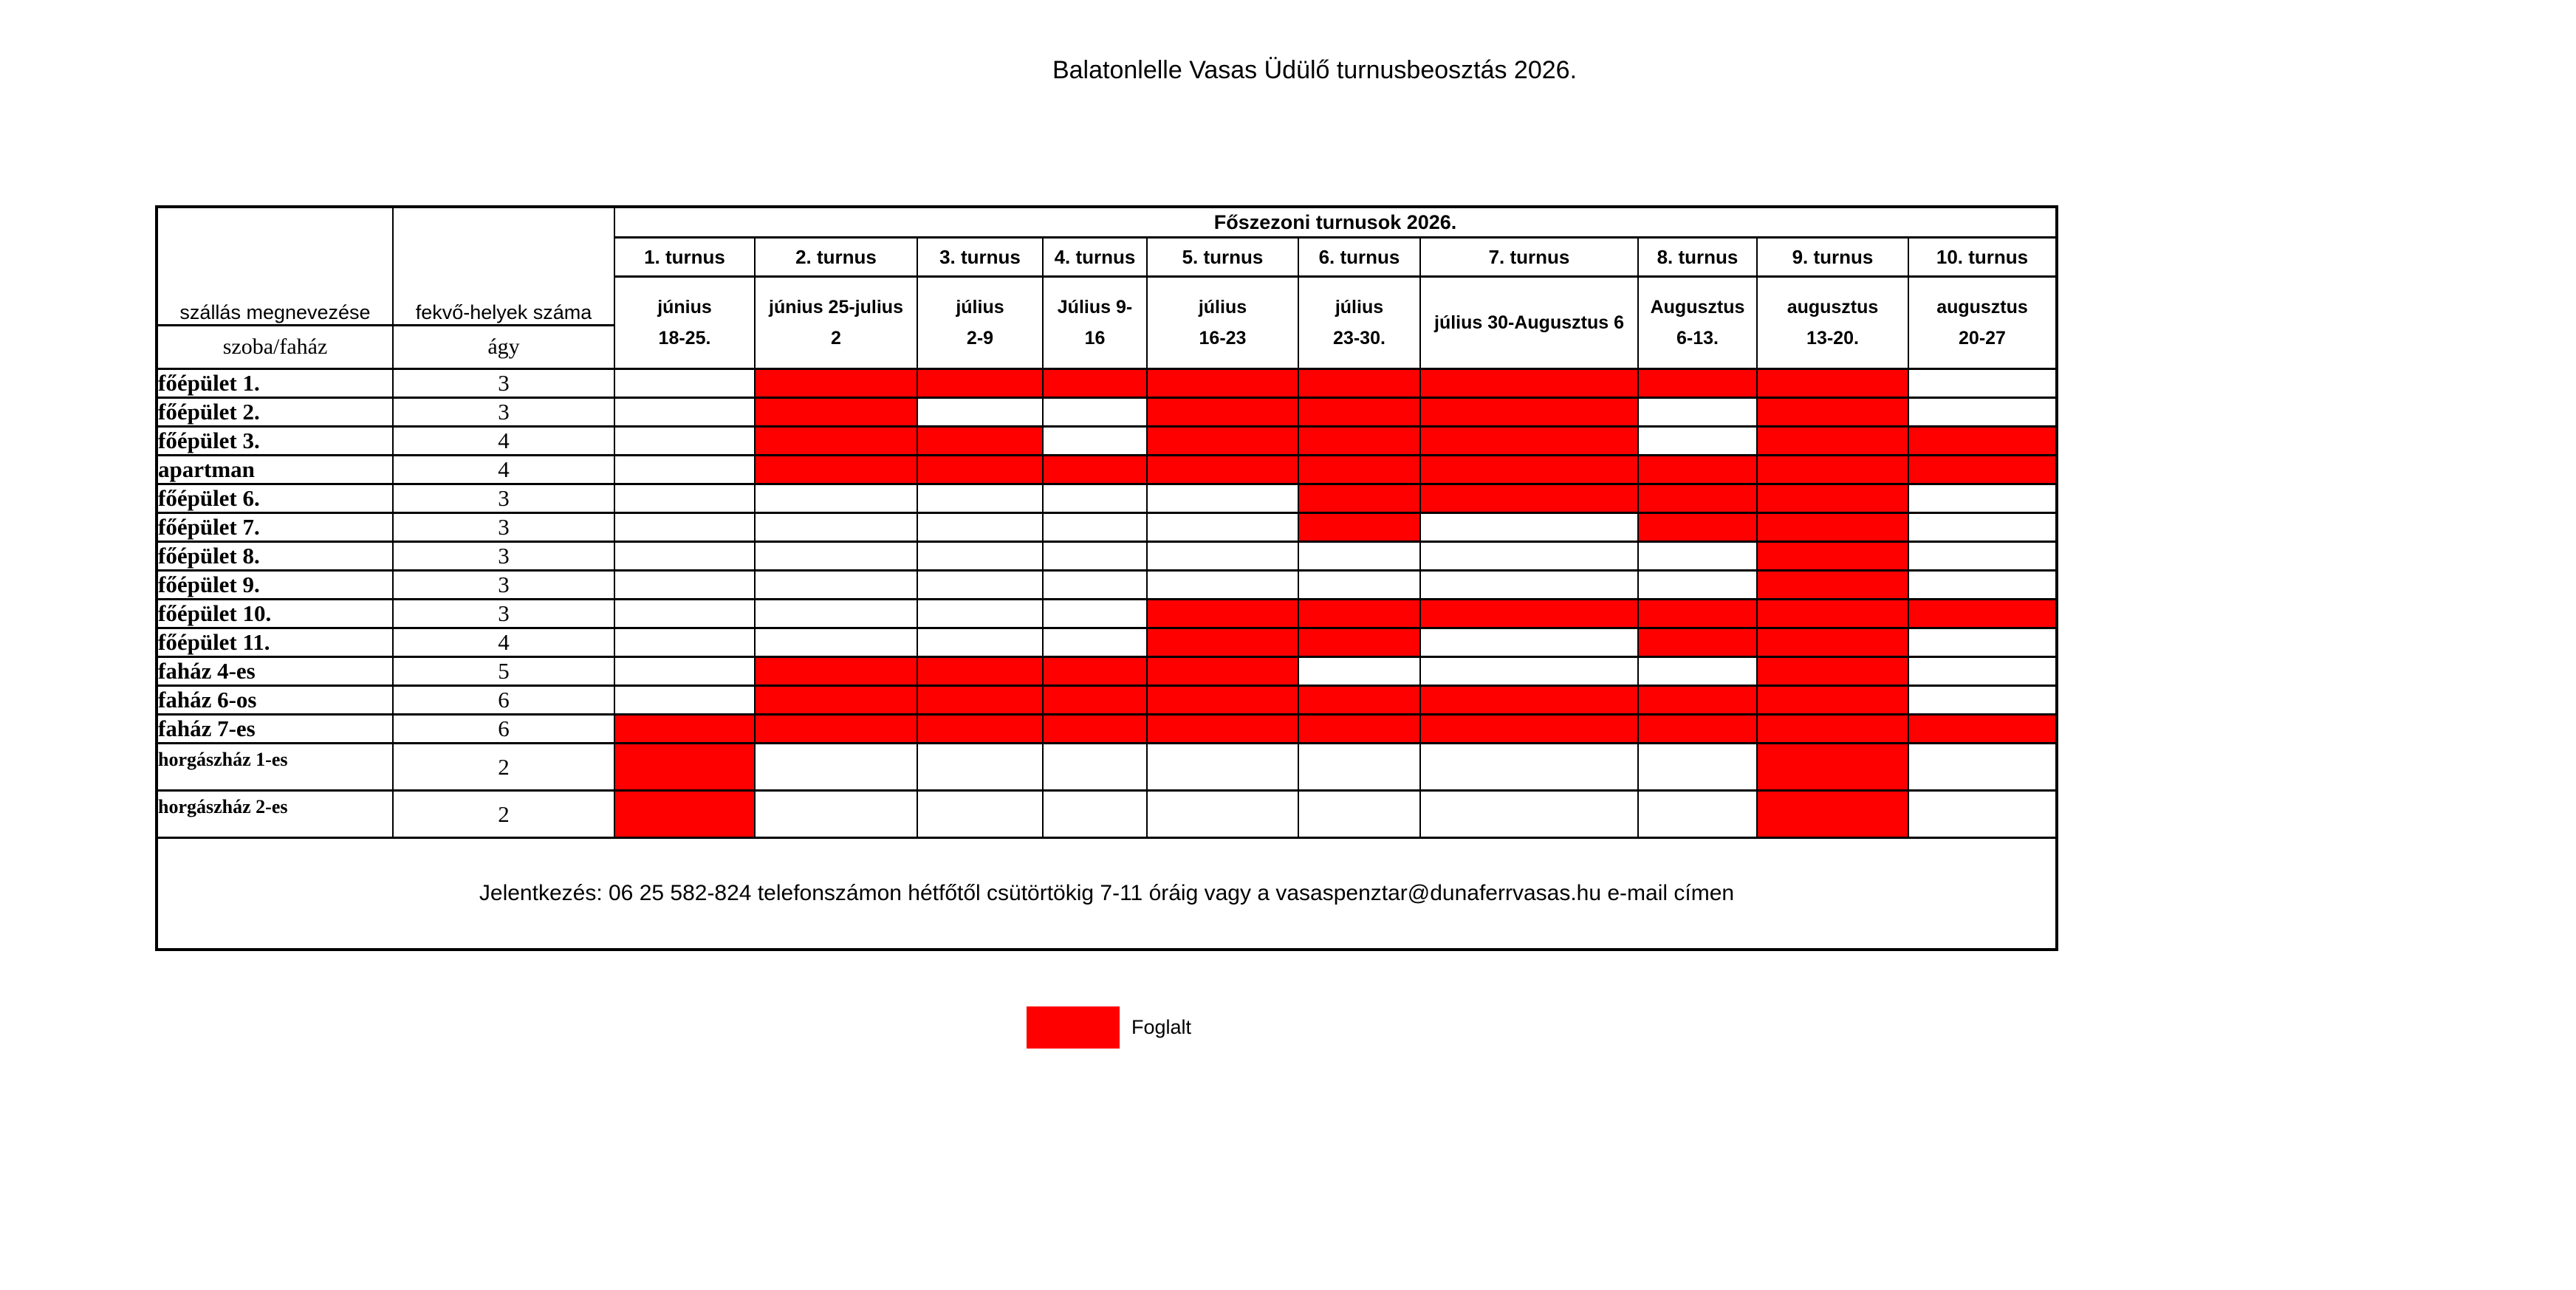  I want to click on turnus-dates-cell: június 25-julius 2, so click(836, 322).